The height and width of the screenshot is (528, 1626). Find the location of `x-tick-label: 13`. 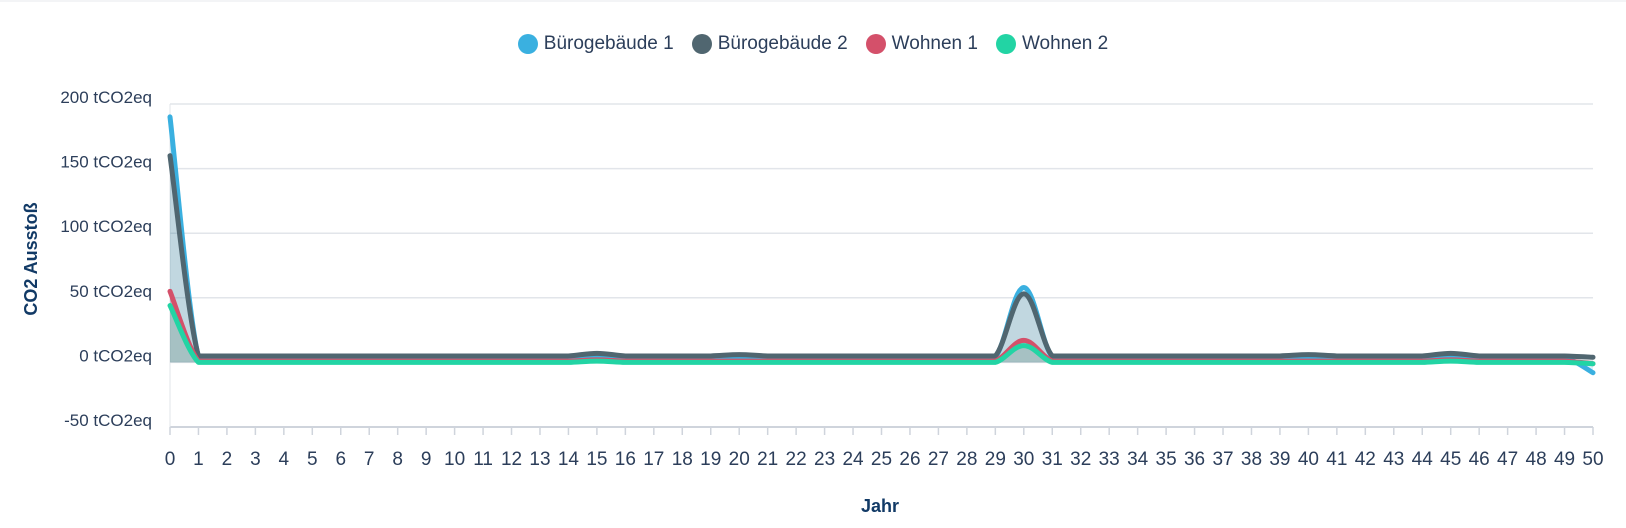

x-tick-label: 13 is located at coordinates (539, 459).